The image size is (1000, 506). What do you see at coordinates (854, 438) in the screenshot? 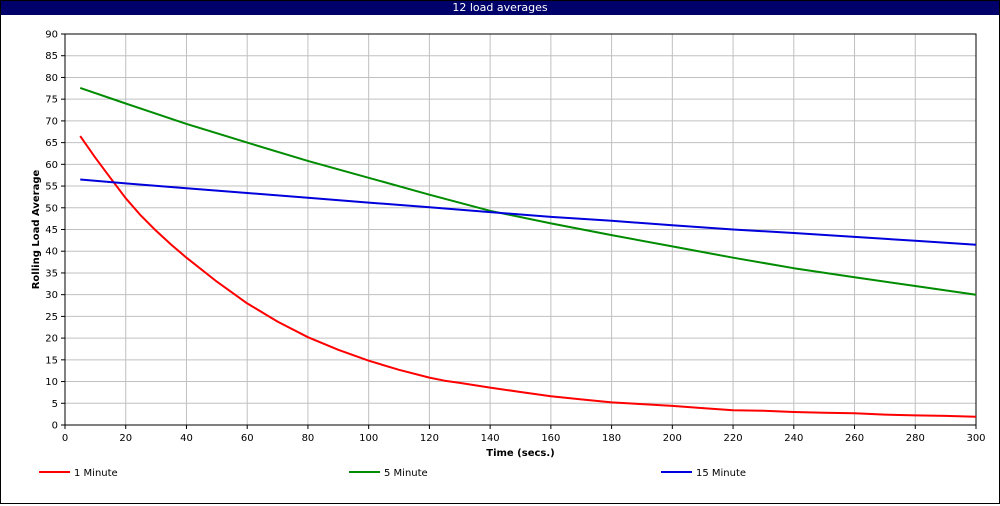
I see `x-tick-label: 260` at bounding box center [854, 438].